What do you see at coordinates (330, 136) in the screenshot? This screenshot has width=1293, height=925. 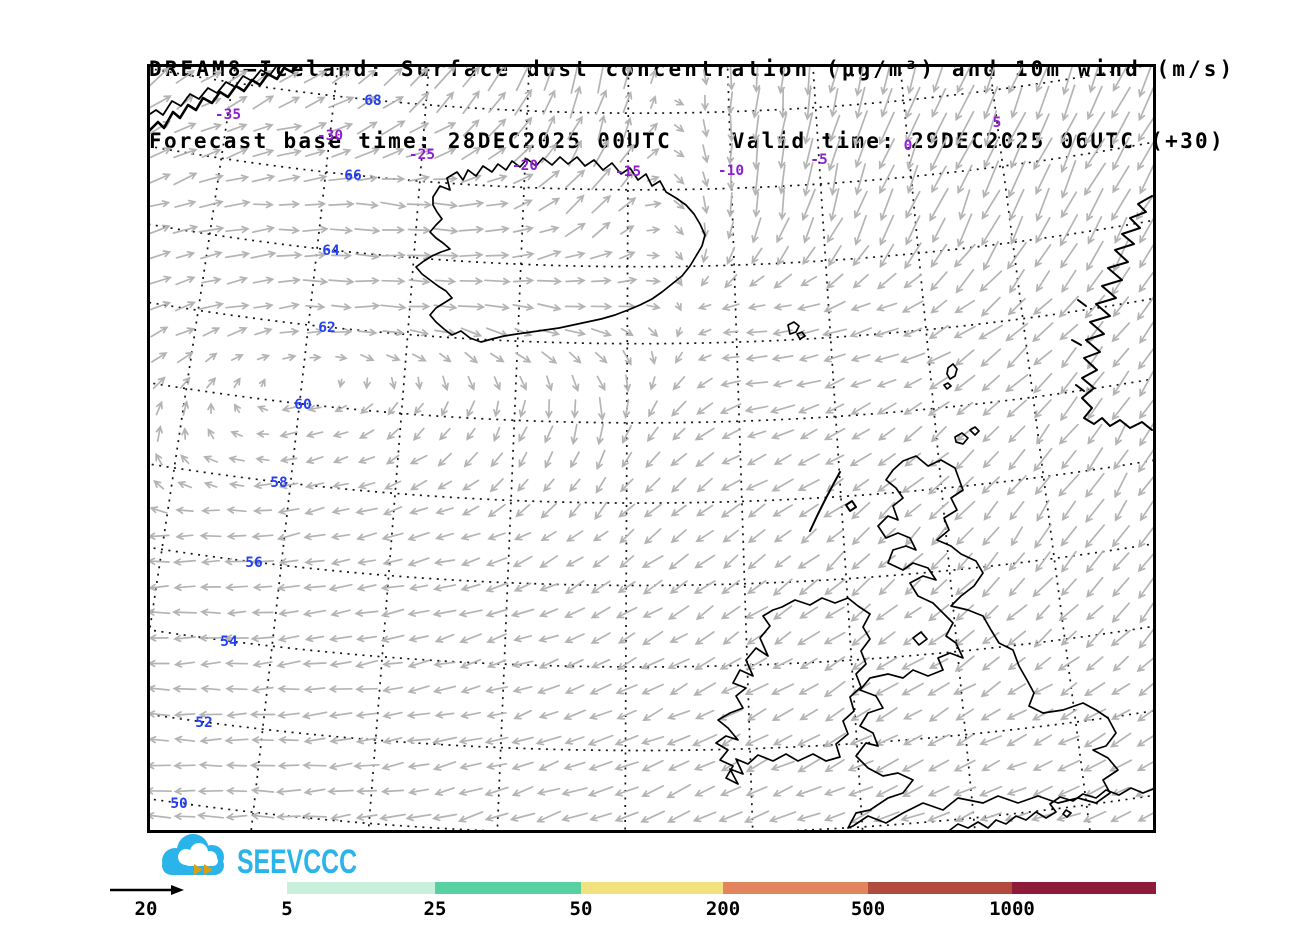 I see `lon-label: -30` at bounding box center [330, 136].